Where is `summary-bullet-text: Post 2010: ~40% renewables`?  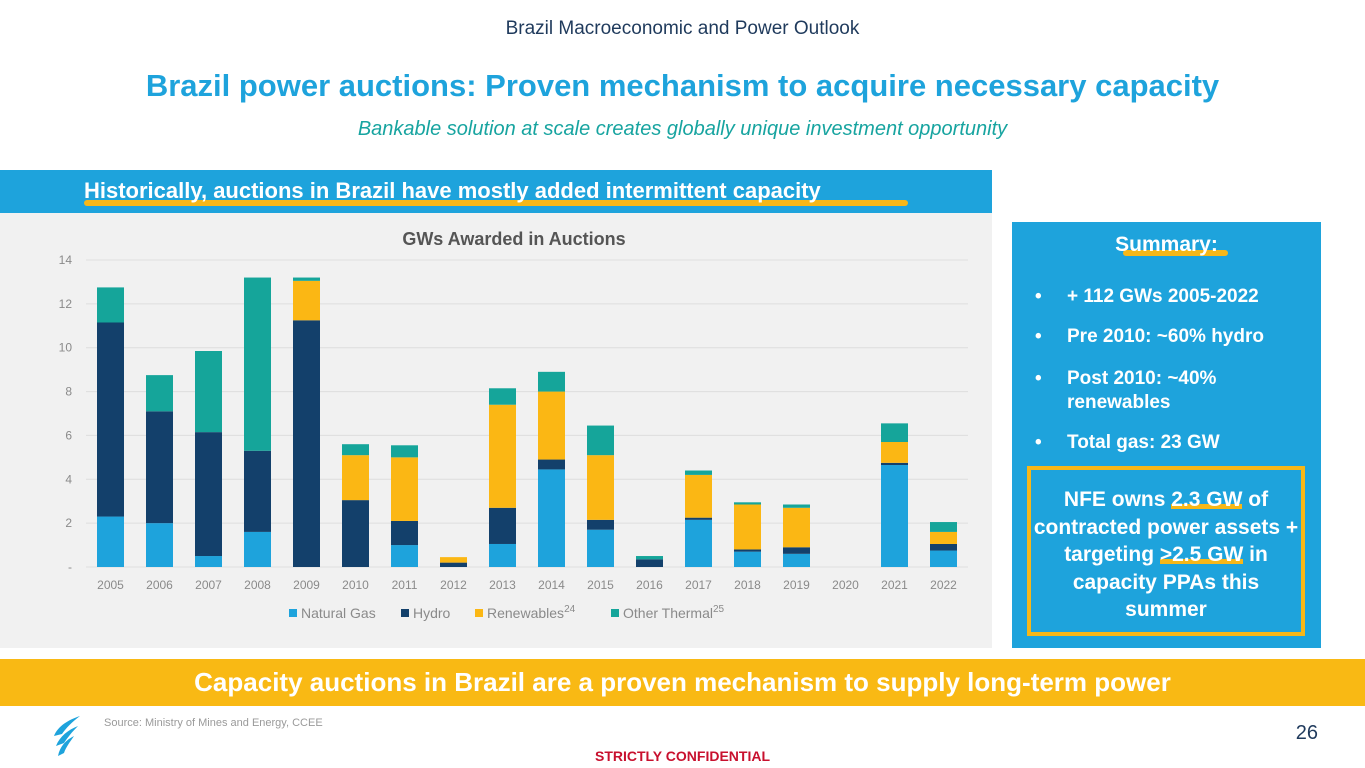
summary-bullet-text: Post 2010: ~40% renewables is located at coordinates (1142, 390).